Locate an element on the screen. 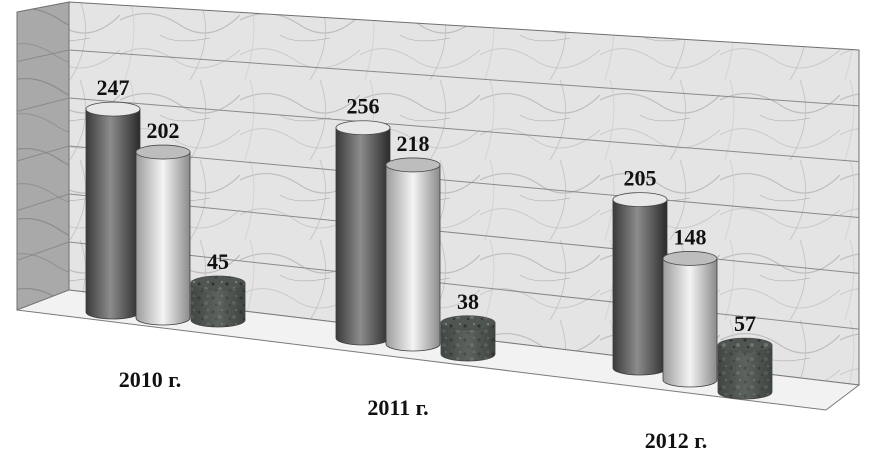 The image size is (877, 455). category-label: 2012 г. is located at coordinates (676, 440).